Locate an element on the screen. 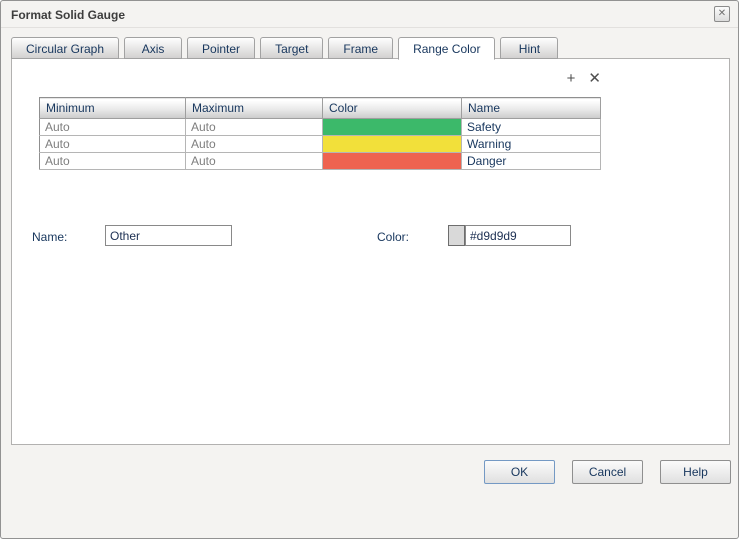 The image size is (740, 540). color-field-label: Color: is located at coordinates (393, 237).